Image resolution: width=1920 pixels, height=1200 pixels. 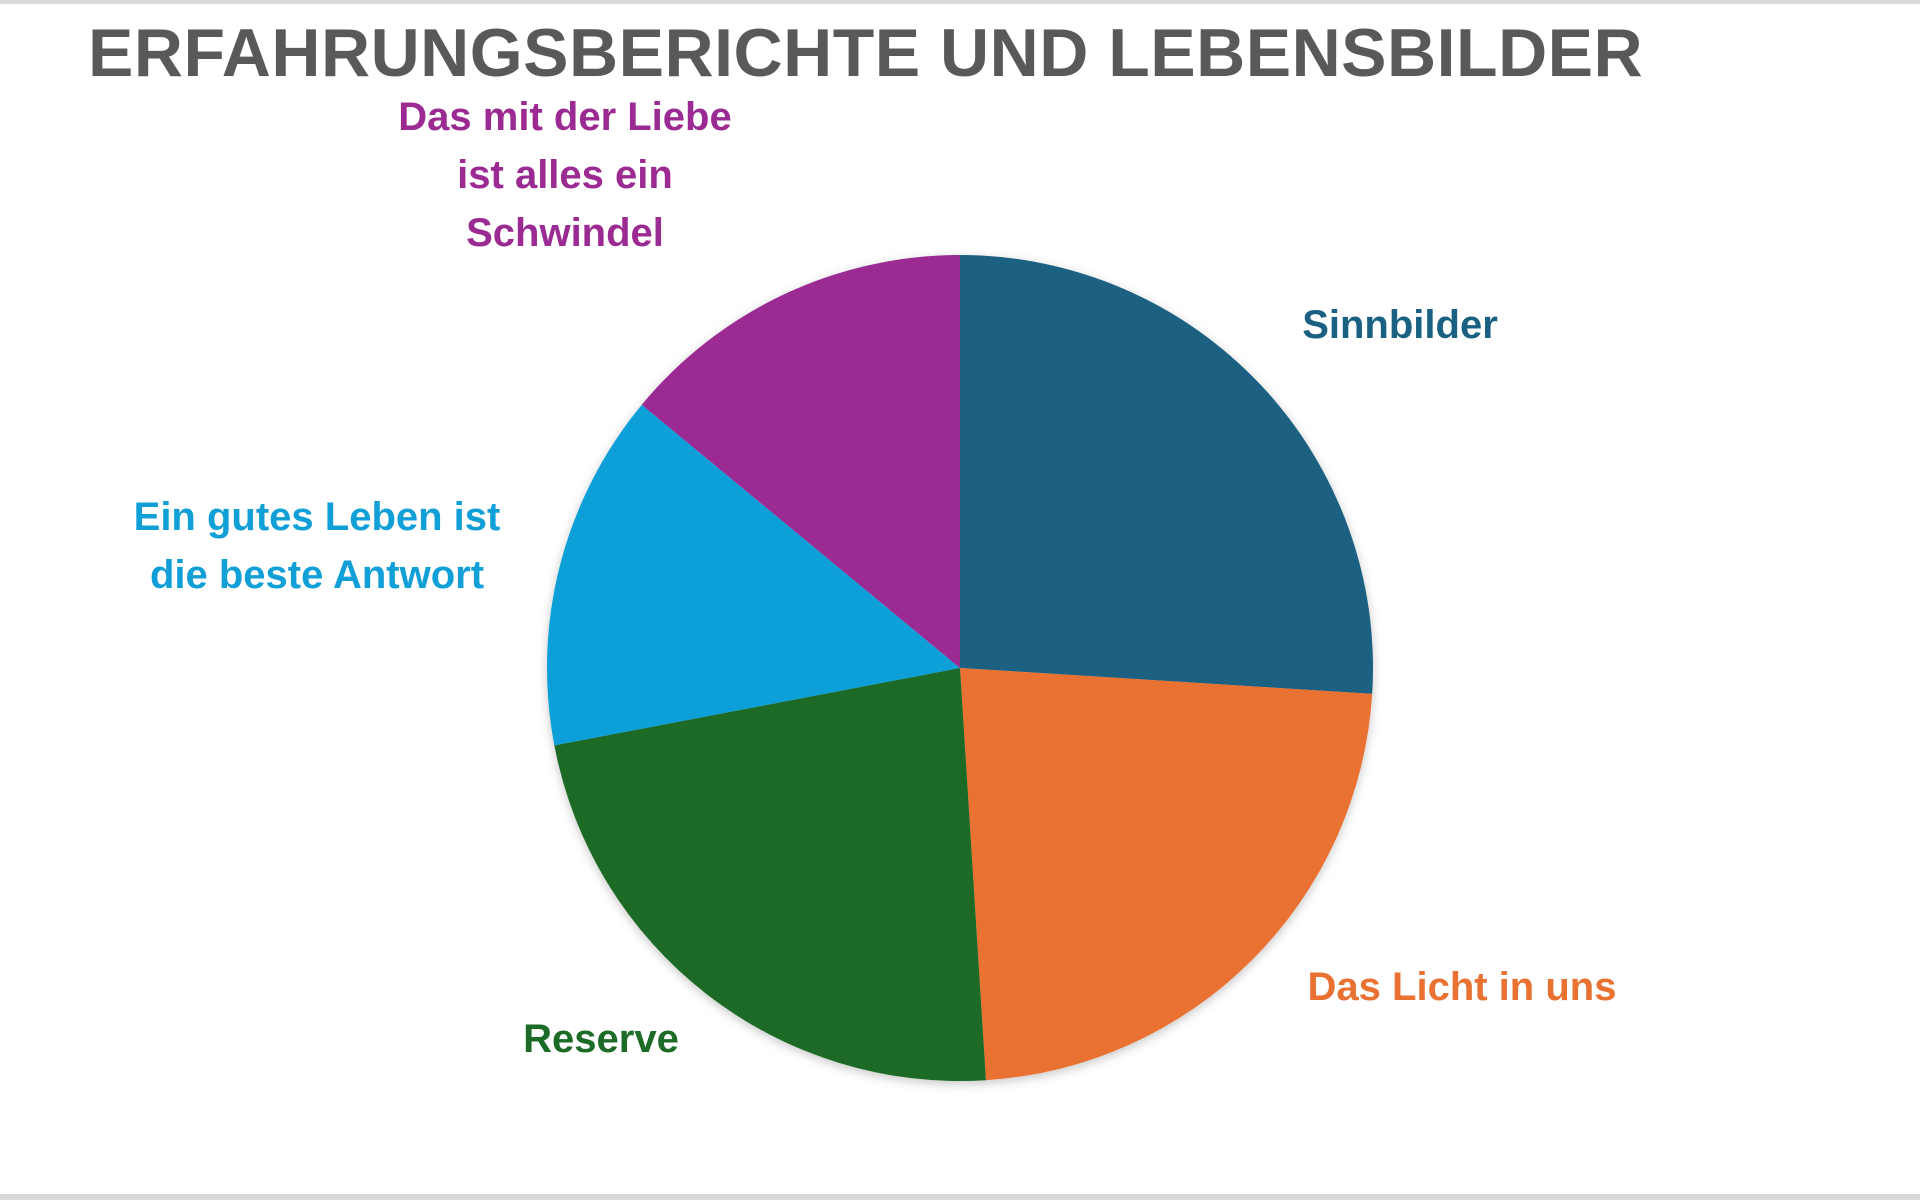 I want to click on pie-slice-ein-gutes-leben-ist-die-beste-antwort, so click(x=753, y=575).